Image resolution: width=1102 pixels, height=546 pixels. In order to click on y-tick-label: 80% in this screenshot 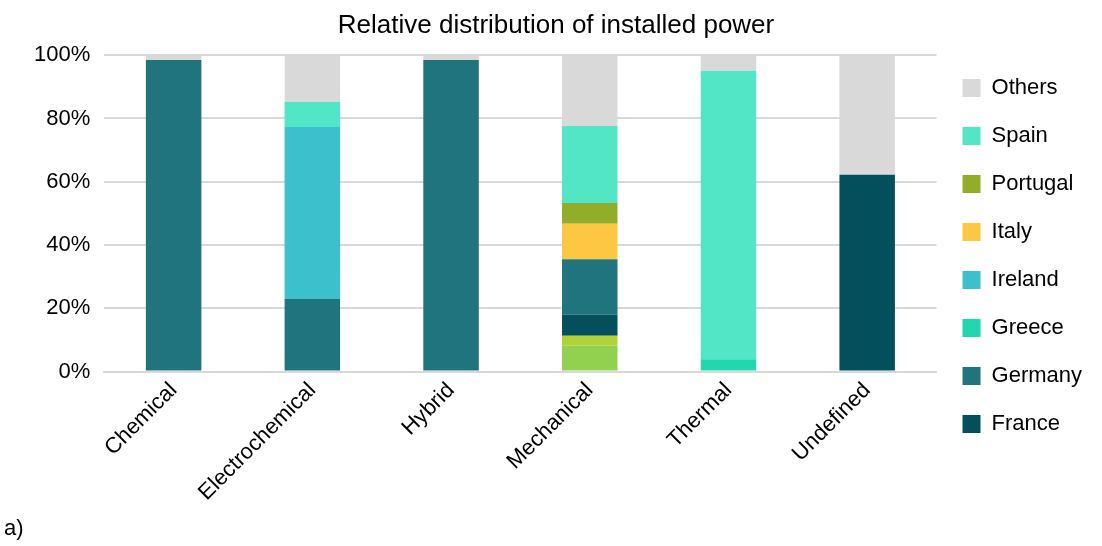, I will do `click(68, 117)`.